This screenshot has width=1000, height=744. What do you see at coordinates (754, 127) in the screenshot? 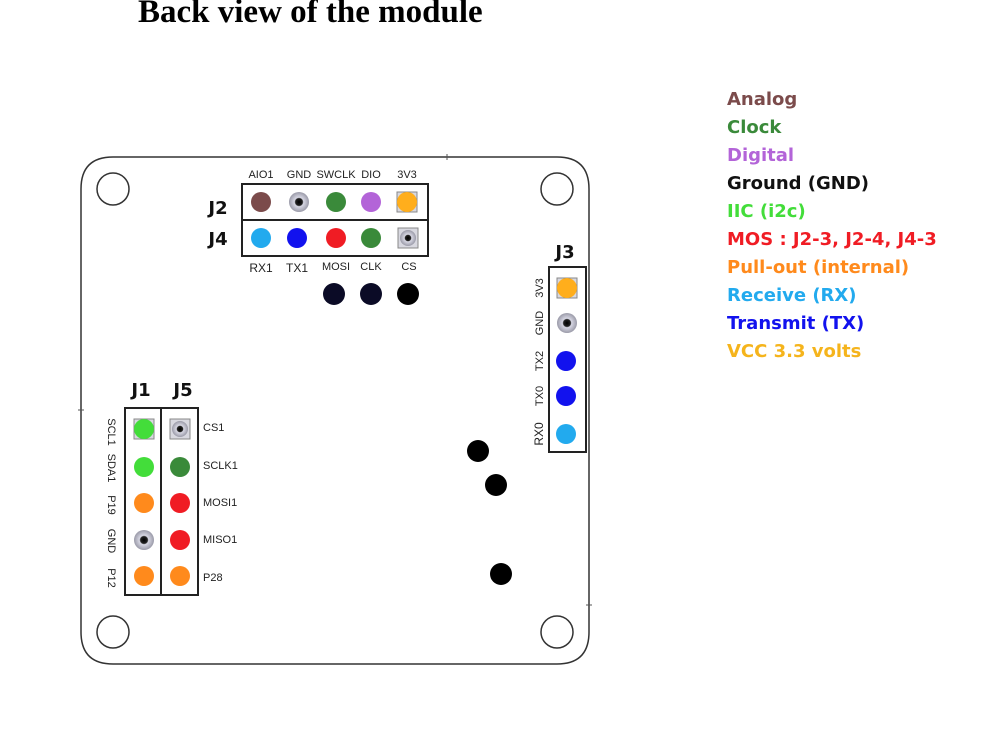
I see `legend-item-clock: Clock` at bounding box center [754, 127].